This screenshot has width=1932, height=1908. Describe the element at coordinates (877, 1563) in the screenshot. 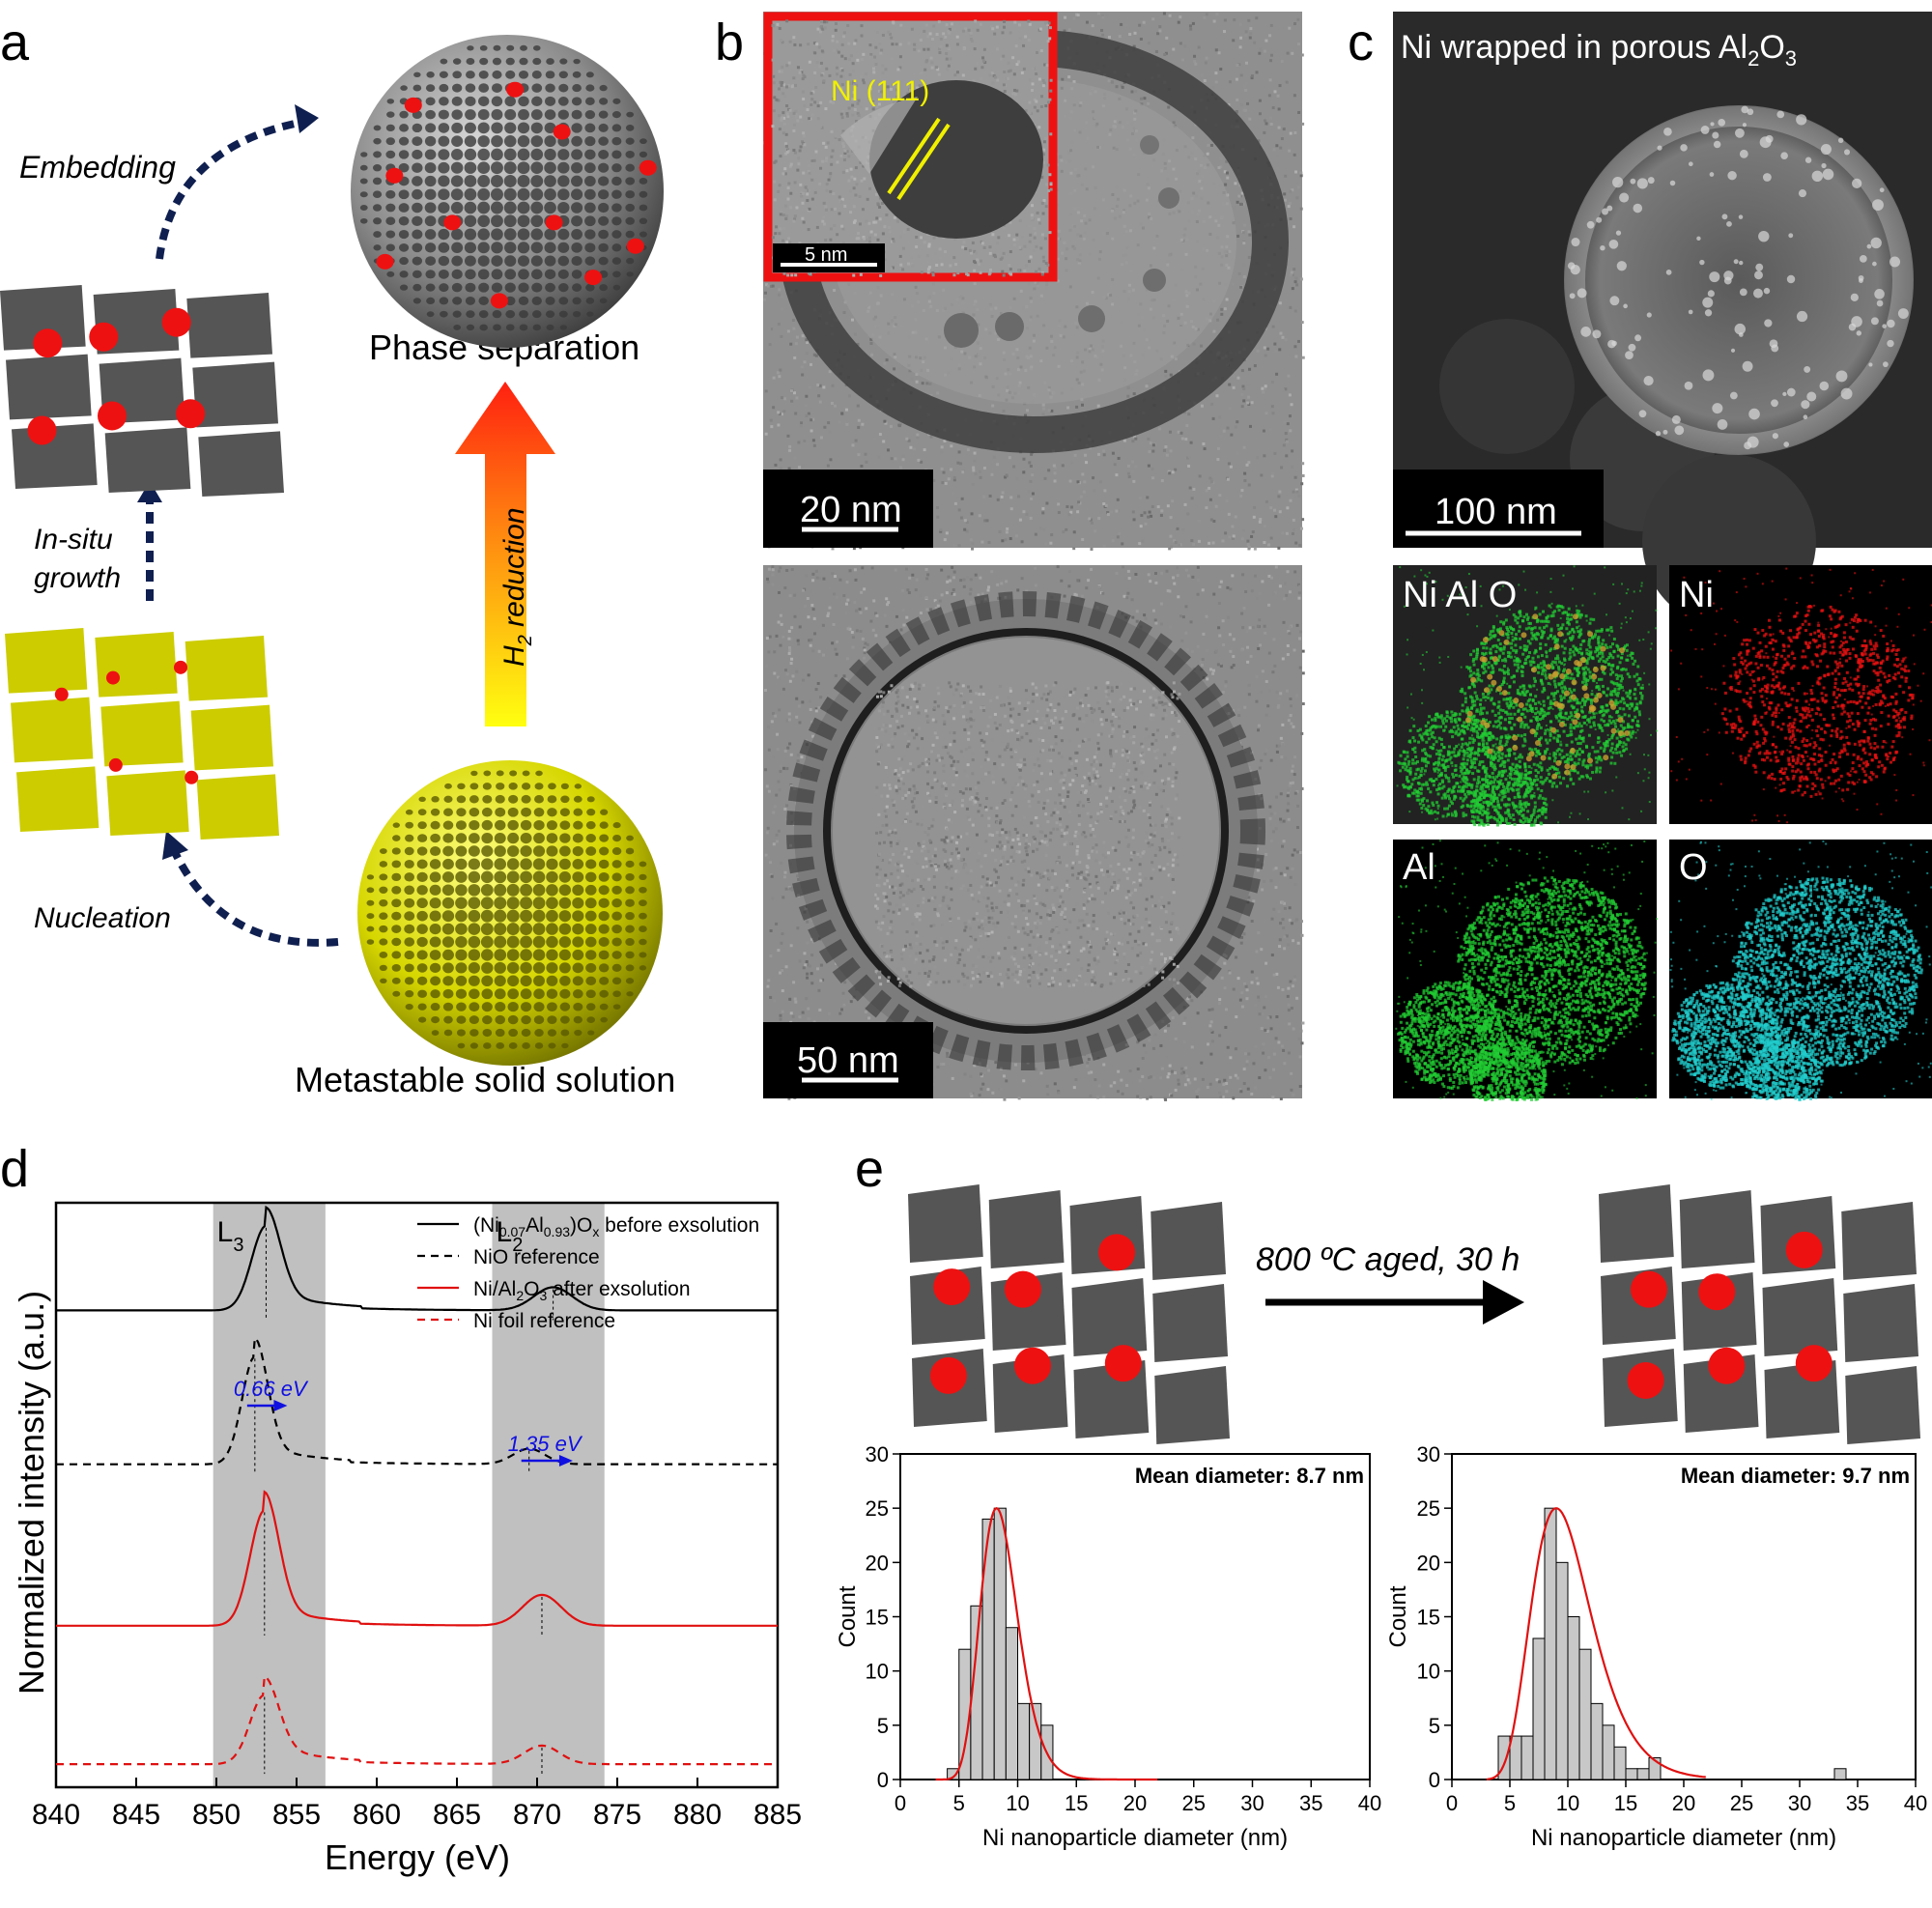

I see `hist-ytick-label: 20` at that location.